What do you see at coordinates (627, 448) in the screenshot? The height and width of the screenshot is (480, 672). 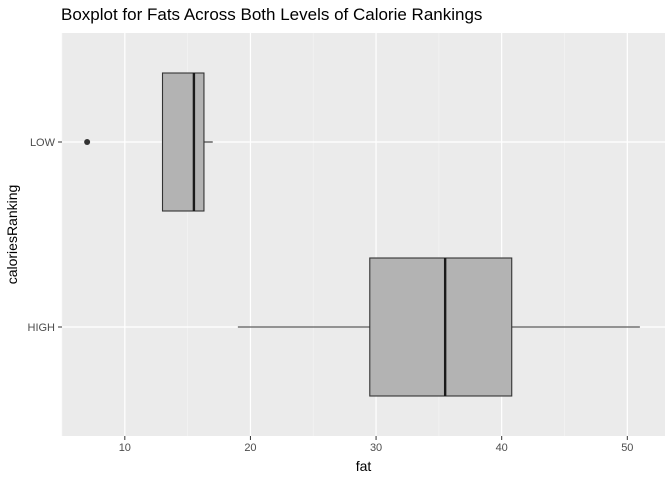 I see `x-tick-label: 50` at bounding box center [627, 448].